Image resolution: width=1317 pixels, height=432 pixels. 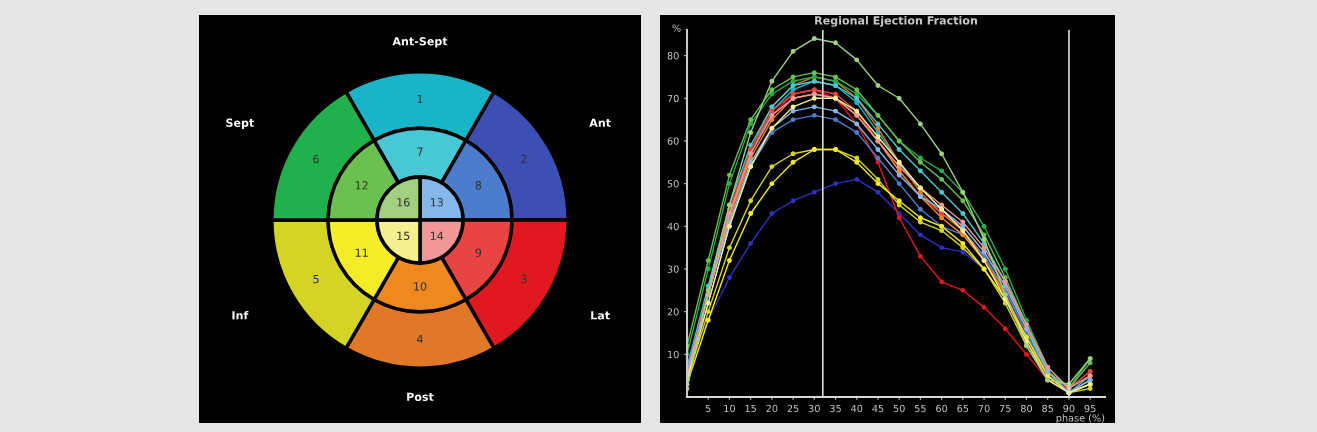 I want to click on y-tick-label: 70, so click(x=673, y=98).